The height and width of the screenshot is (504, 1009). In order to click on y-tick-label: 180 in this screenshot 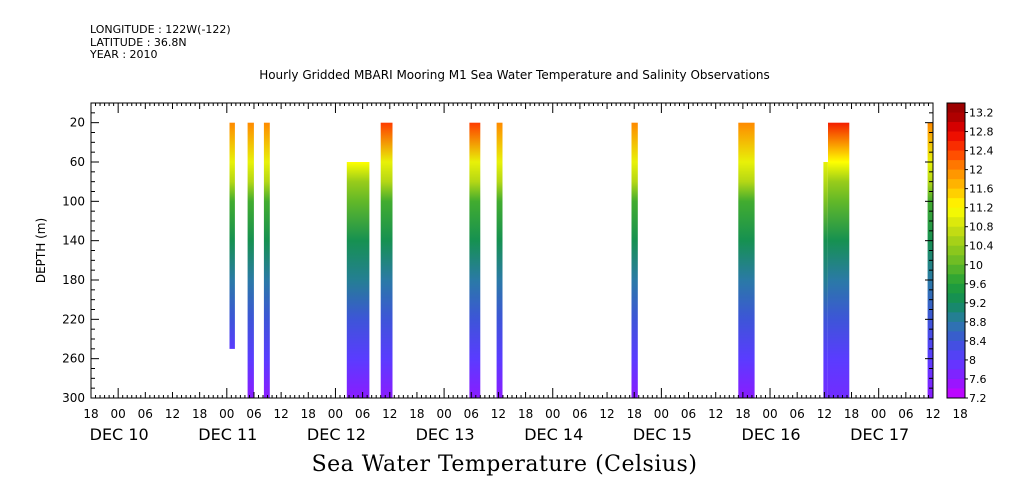, I will do `click(73, 280)`.